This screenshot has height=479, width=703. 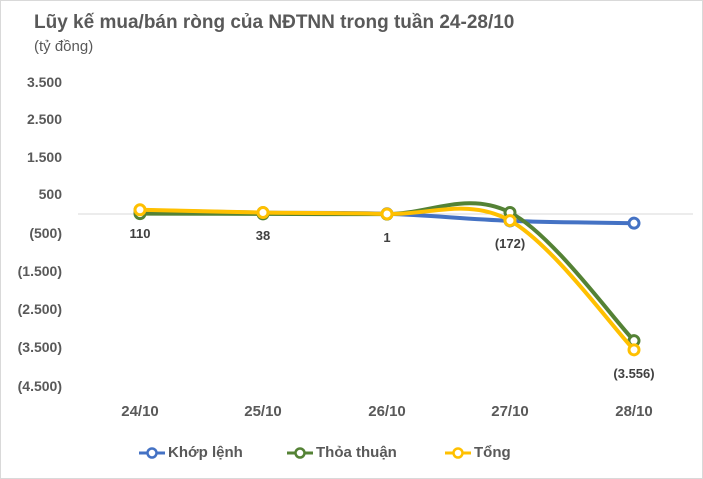 What do you see at coordinates (140, 233) in the screenshot?
I see `data-label: 110` at bounding box center [140, 233].